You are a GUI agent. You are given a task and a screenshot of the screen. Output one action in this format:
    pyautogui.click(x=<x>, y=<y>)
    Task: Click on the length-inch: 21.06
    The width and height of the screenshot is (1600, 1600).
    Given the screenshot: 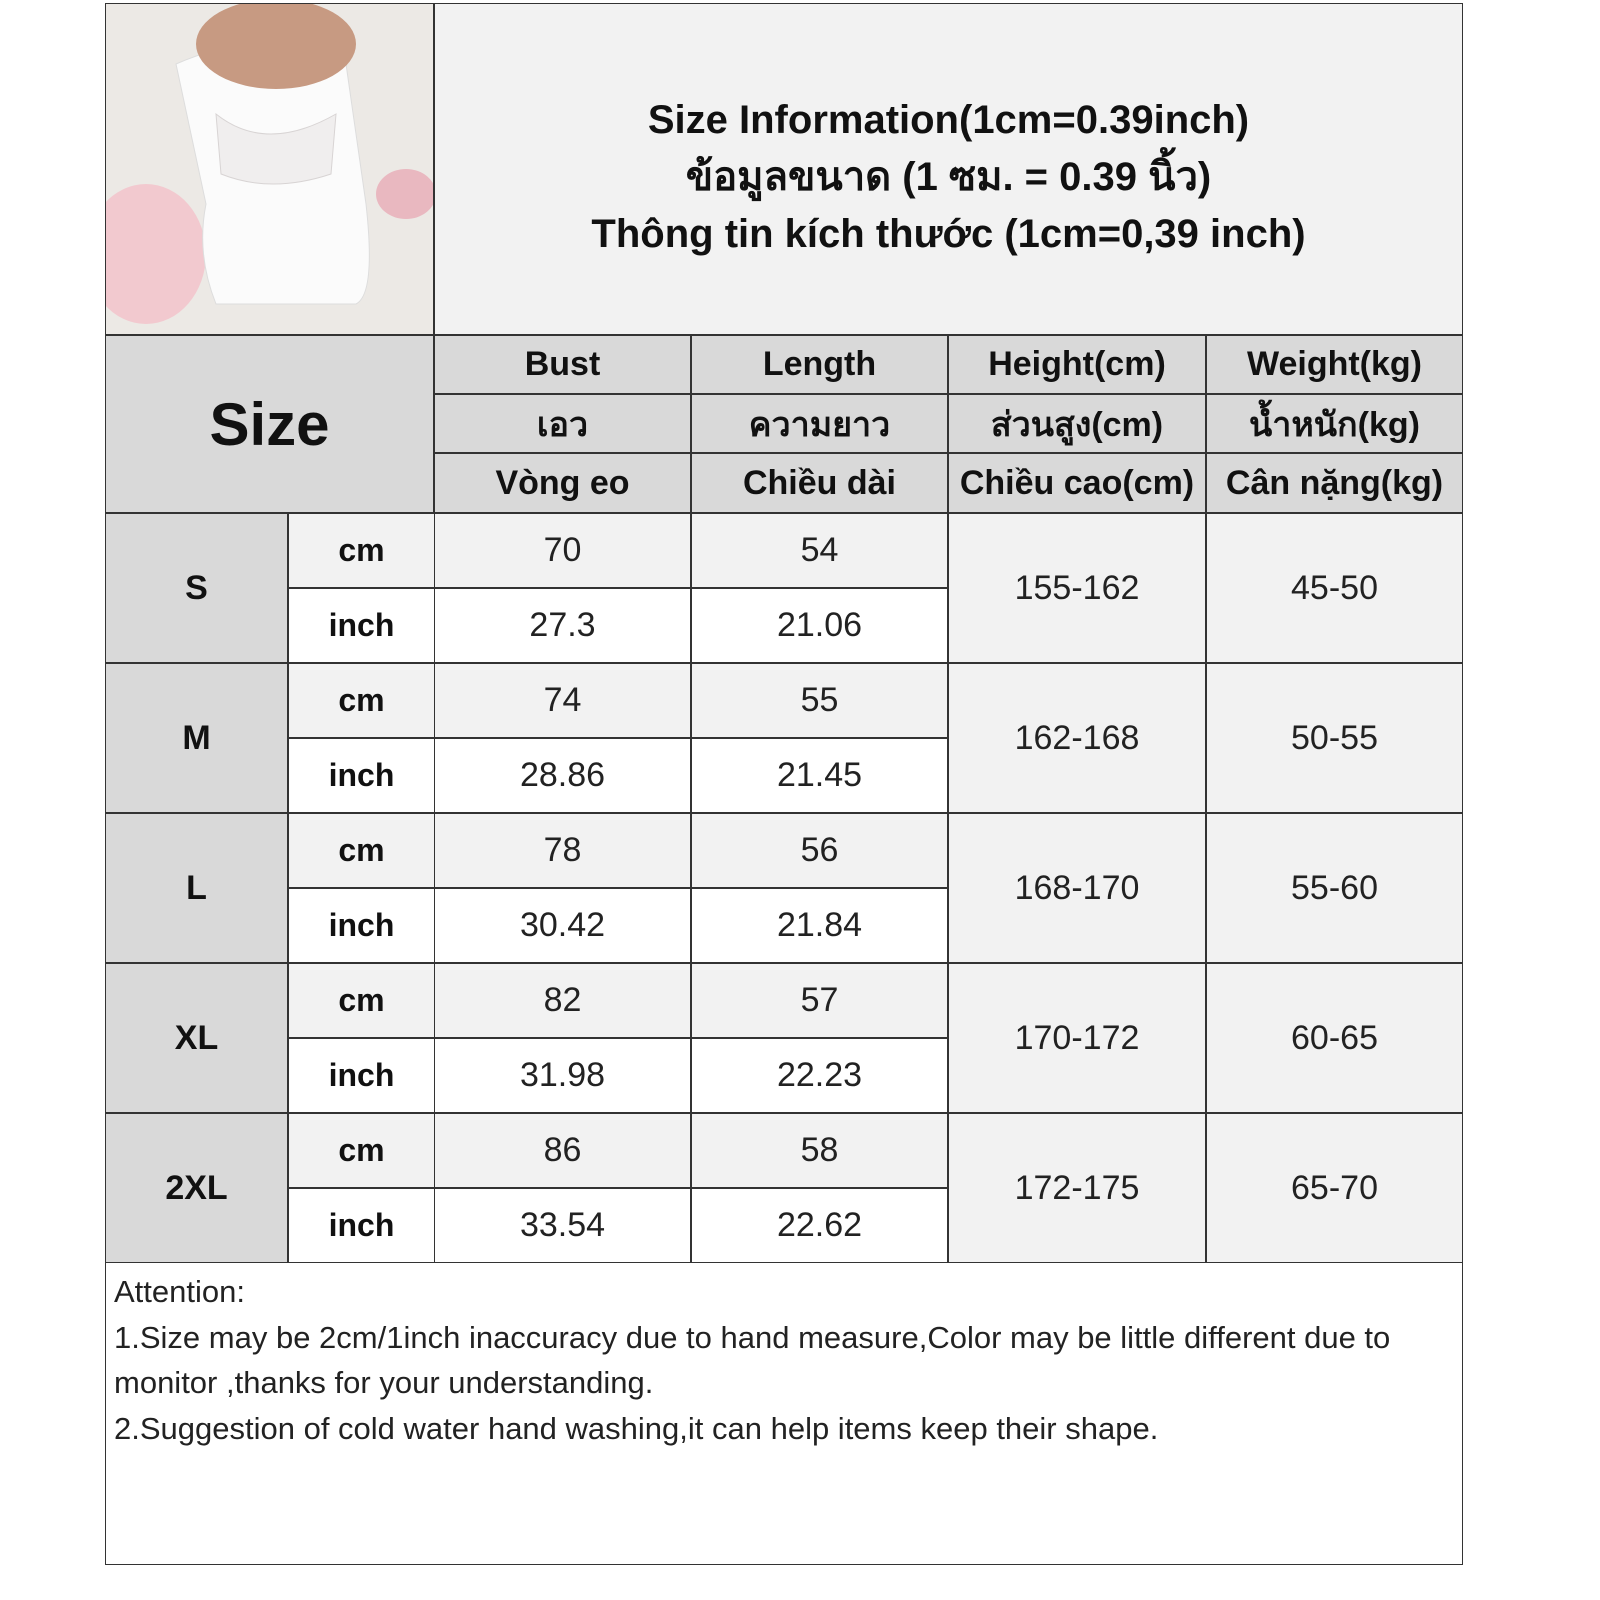 What is the action you would take?
    pyautogui.click(x=819, y=625)
    